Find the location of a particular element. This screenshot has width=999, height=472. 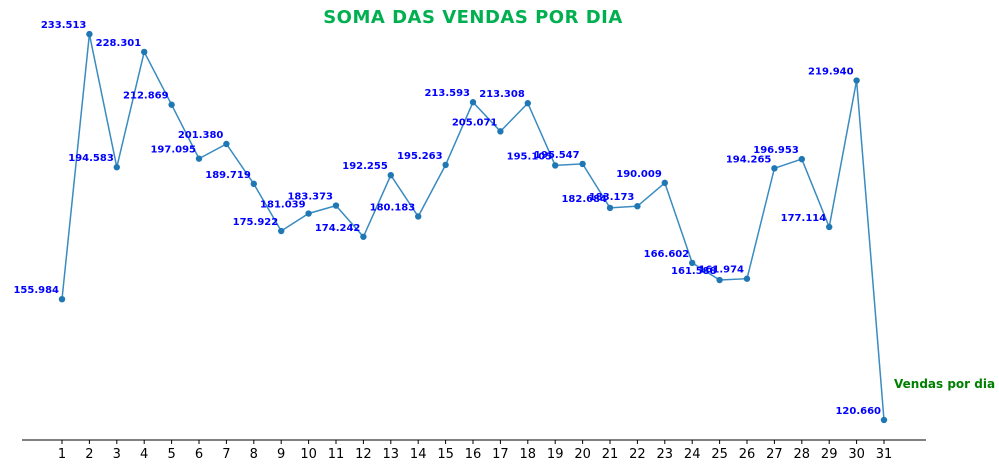

data-label: 182.684 is located at coordinates (584, 199).